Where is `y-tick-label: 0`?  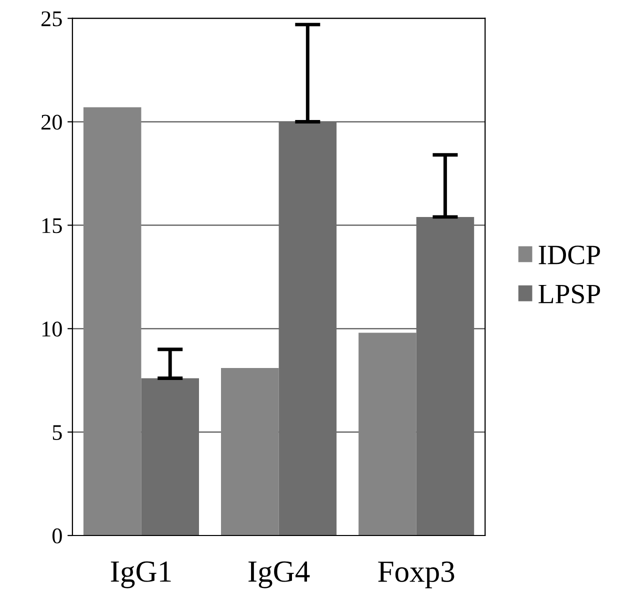 y-tick-label: 0 is located at coordinates (57, 536).